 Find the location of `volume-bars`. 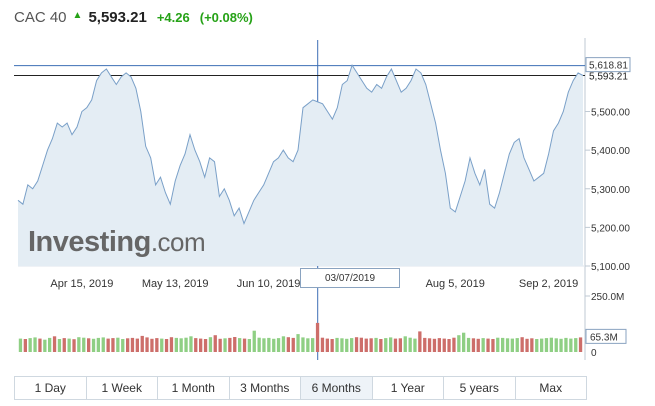

volume-bars is located at coordinates (300, 337).